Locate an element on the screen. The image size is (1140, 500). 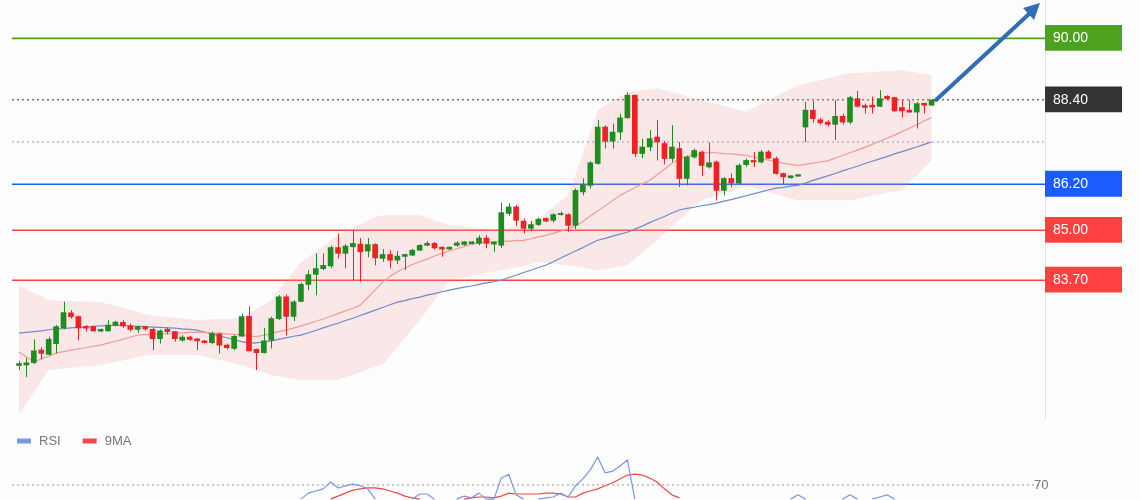
y-tick-label: 83.70 is located at coordinates (1071, 279).